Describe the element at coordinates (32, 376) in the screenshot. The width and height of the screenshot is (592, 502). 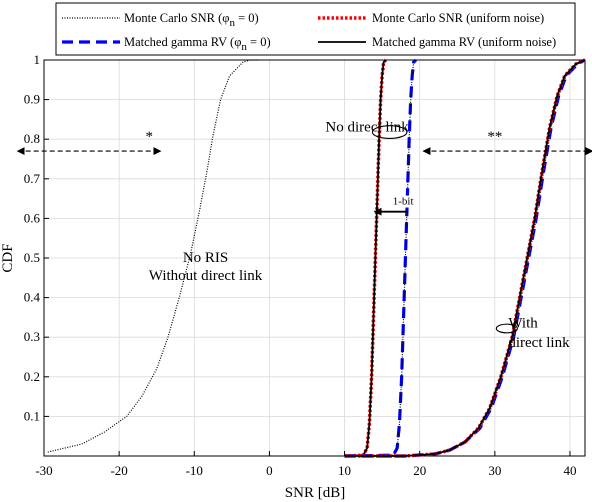
I see `y-tick-label: 0.2` at that location.